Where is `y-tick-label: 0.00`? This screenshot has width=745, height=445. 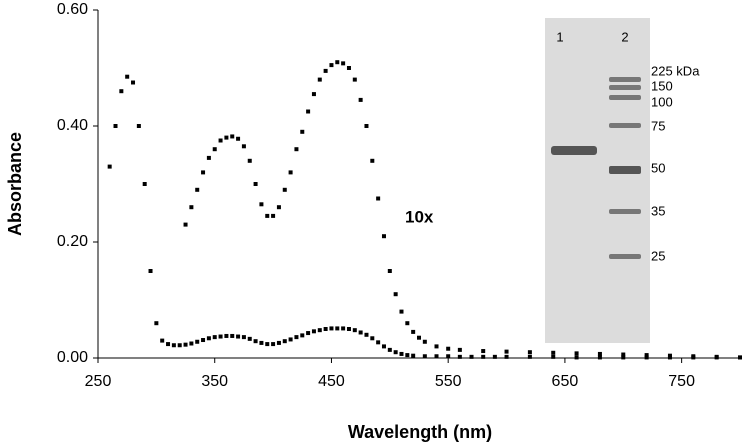 y-tick-label: 0.00 is located at coordinates (72, 357).